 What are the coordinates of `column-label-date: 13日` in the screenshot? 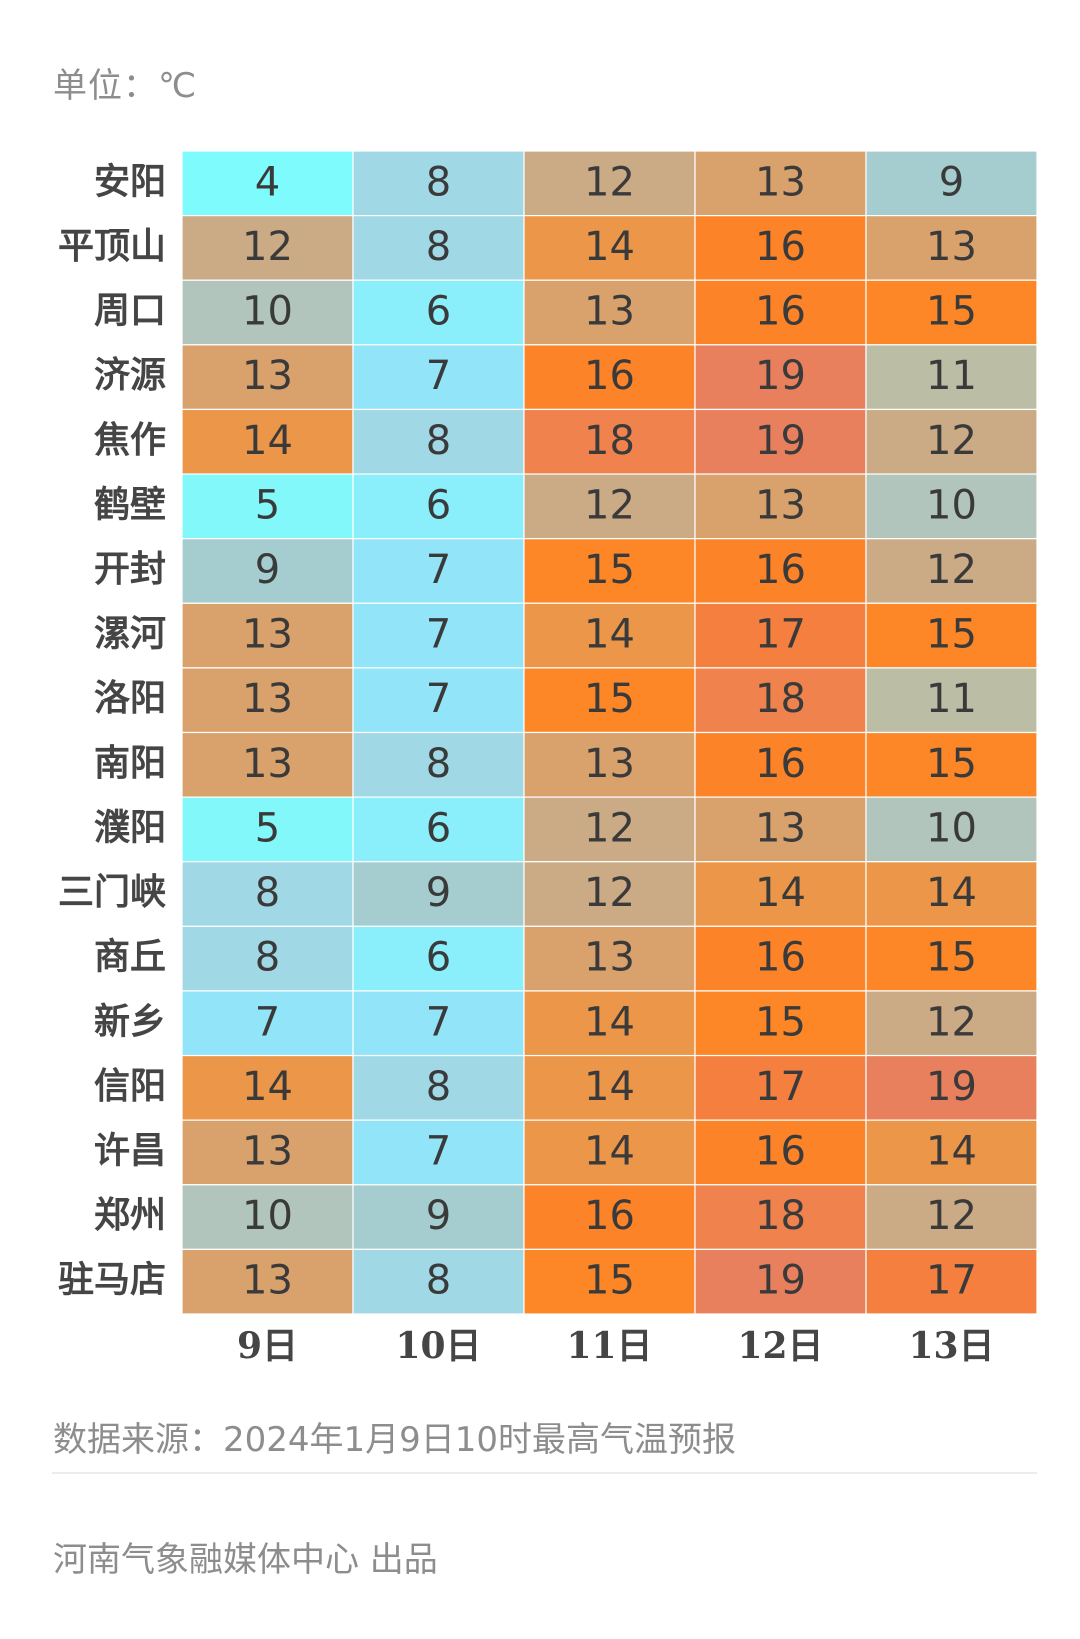 It's located at (951, 1346).